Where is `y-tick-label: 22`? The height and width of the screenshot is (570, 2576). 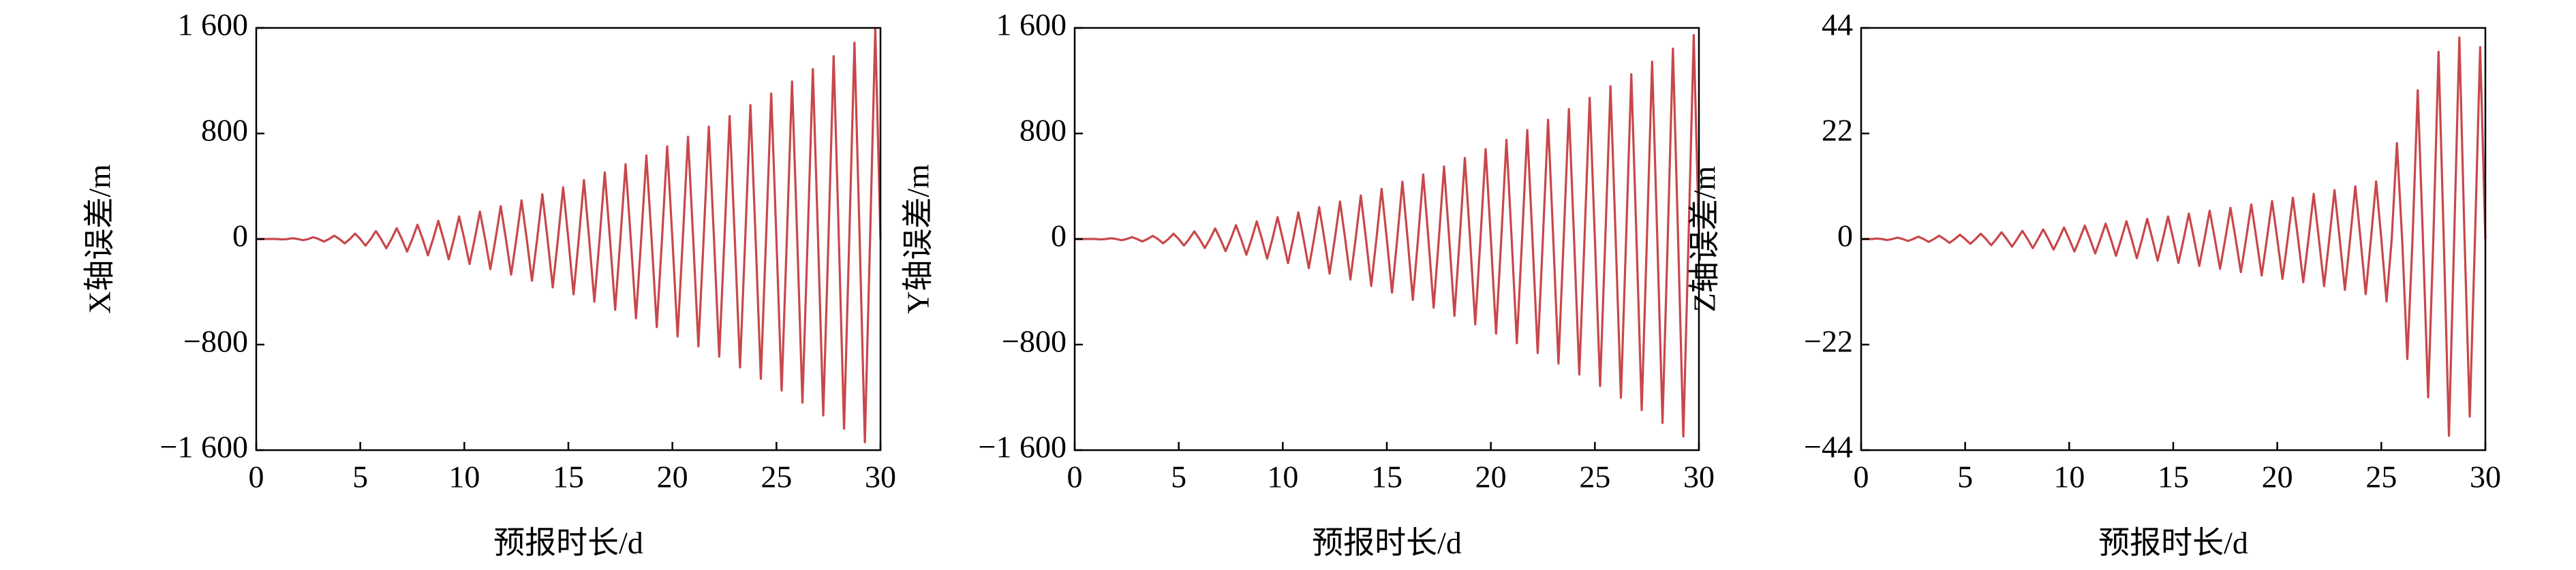 y-tick-label: 22 is located at coordinates (1837, 130).